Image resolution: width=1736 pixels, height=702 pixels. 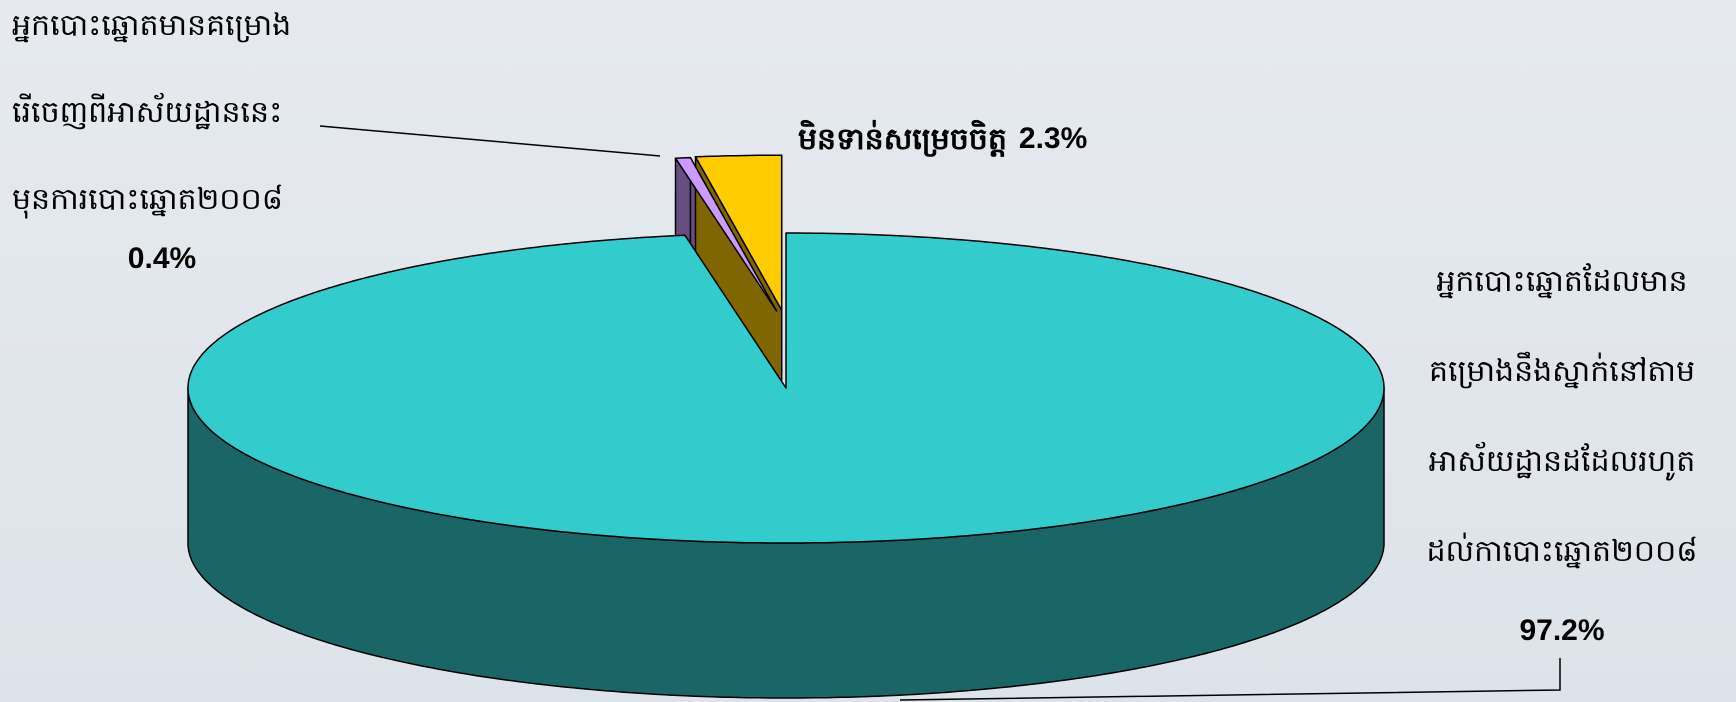 What do you see at coordinates (1561, 281) in the screenshot?
I see `label-line: អ្នកបោះឆ្នោតដែលមាន` at bounding box center [1561, 281].